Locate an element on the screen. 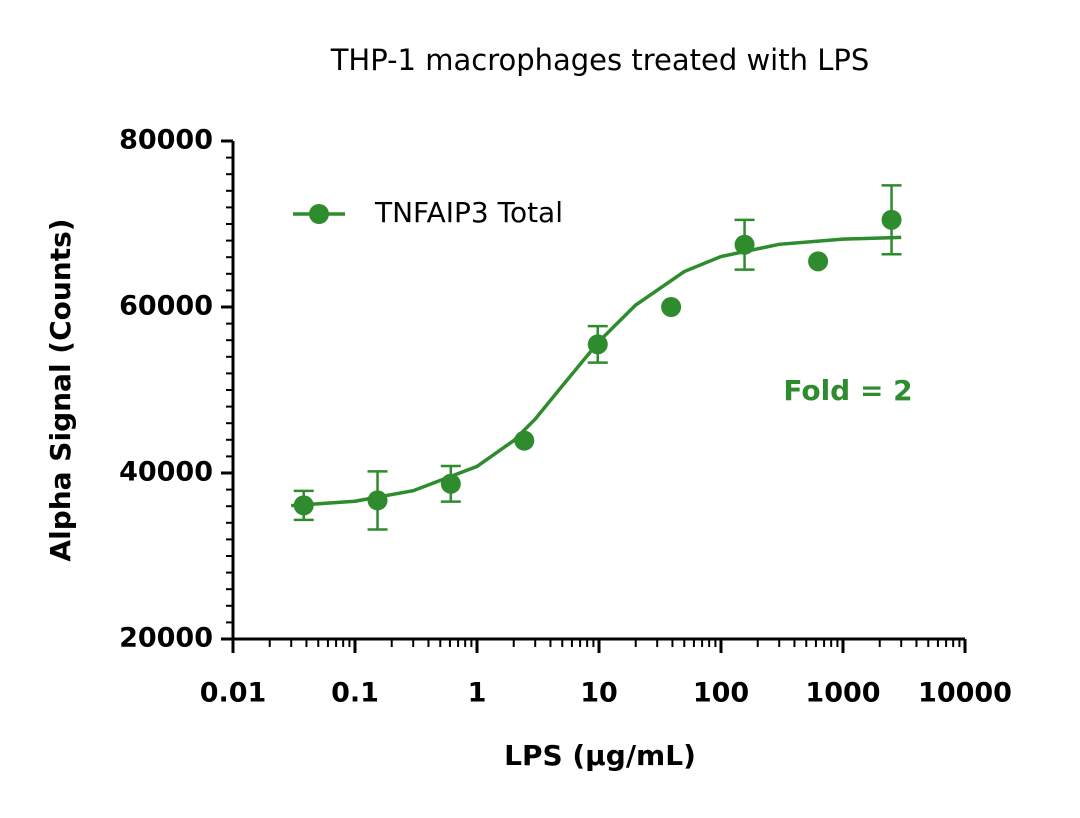 This screenshot has height=818, width=1080. x-tick-label: 0.01 is located at coordinates (233, 693).